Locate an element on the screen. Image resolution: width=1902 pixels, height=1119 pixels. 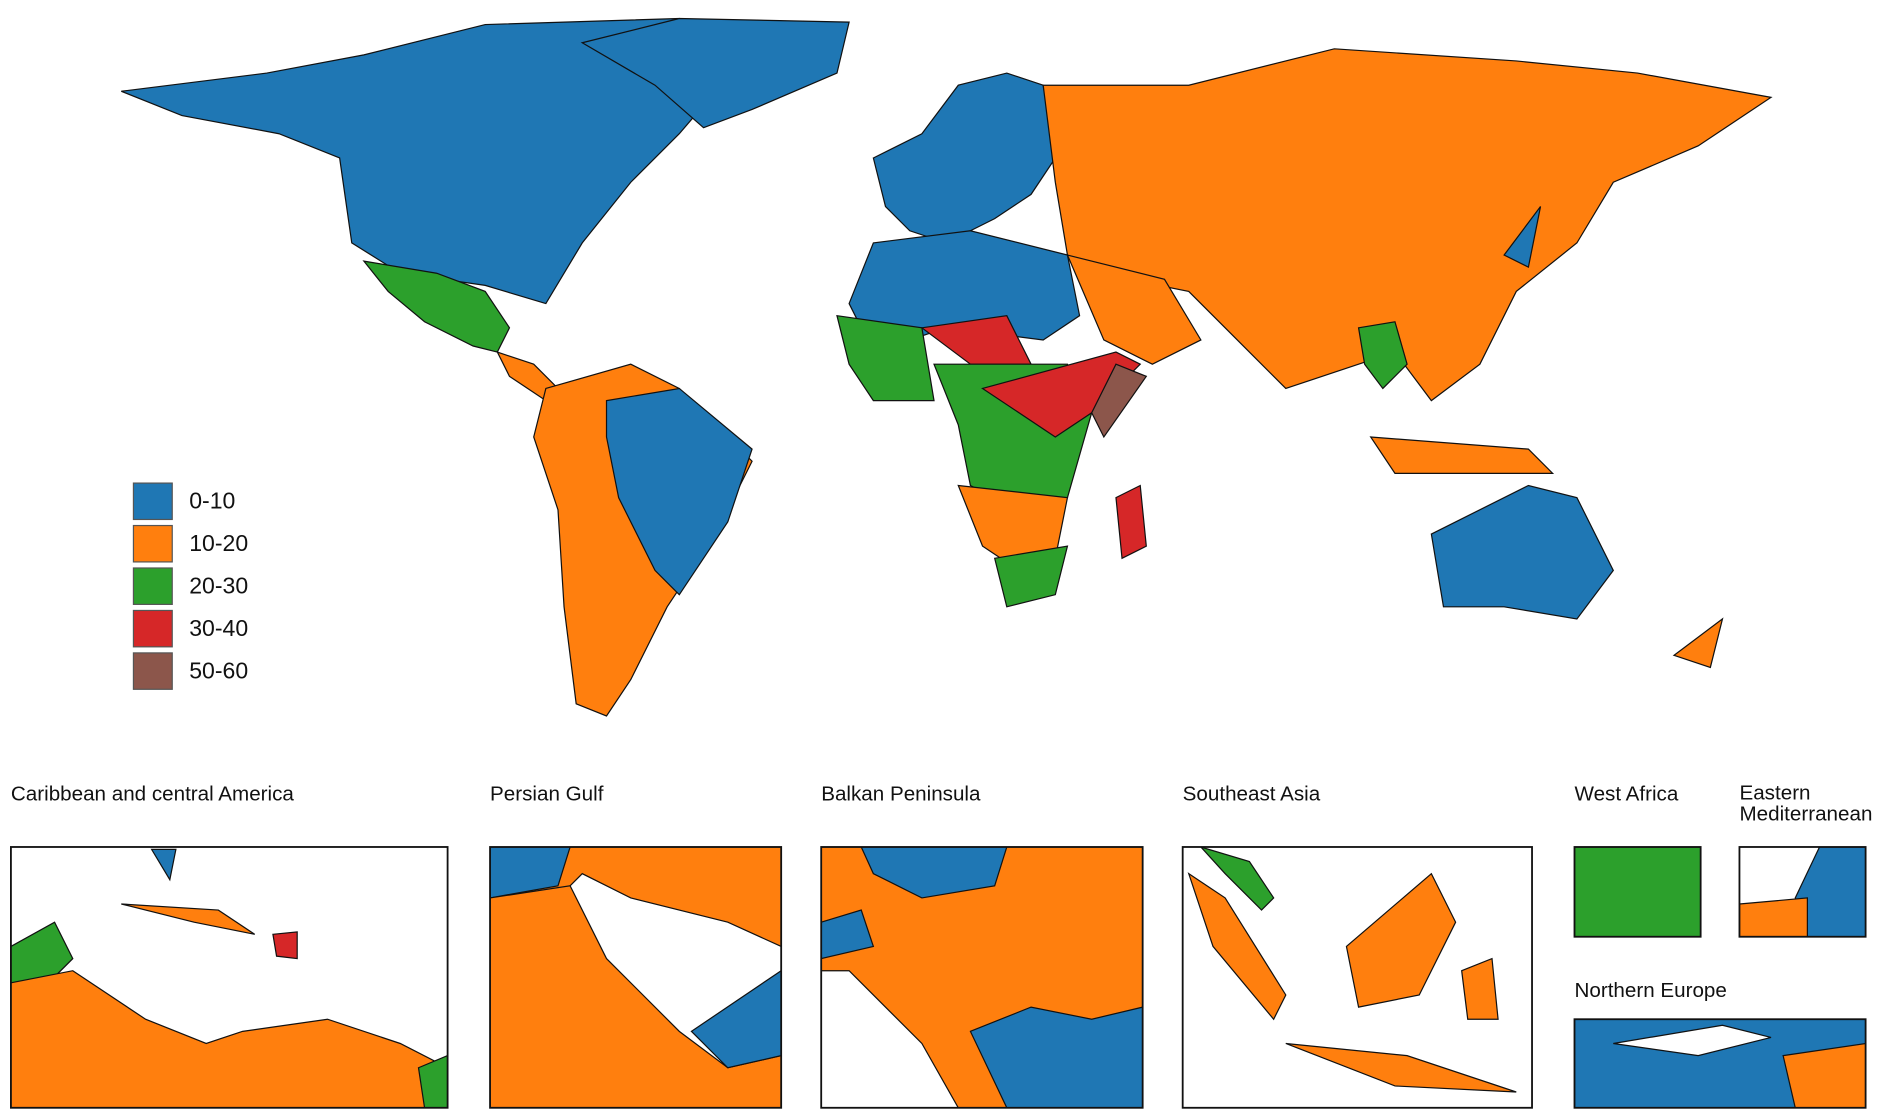
inset-title: Northern Europe is located at coordinates (1650, 990).